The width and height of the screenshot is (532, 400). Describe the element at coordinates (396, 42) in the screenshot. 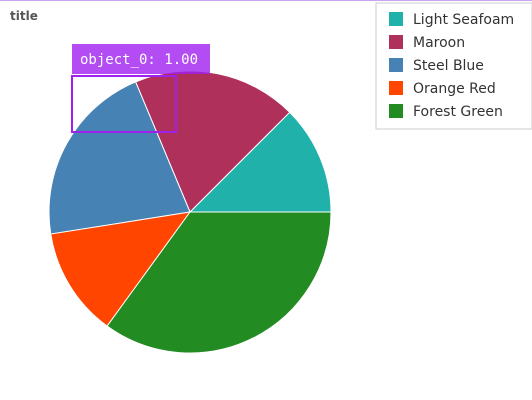

I see `legend-swatch-maroon` at that location.